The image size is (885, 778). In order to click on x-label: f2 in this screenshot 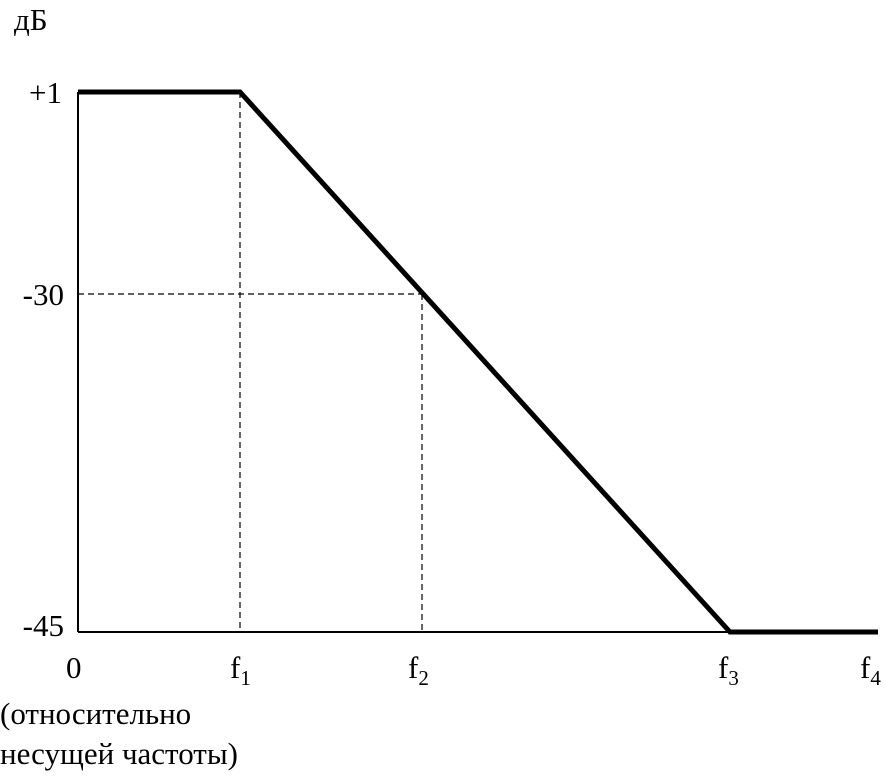, I will do `click(418, 670)`.